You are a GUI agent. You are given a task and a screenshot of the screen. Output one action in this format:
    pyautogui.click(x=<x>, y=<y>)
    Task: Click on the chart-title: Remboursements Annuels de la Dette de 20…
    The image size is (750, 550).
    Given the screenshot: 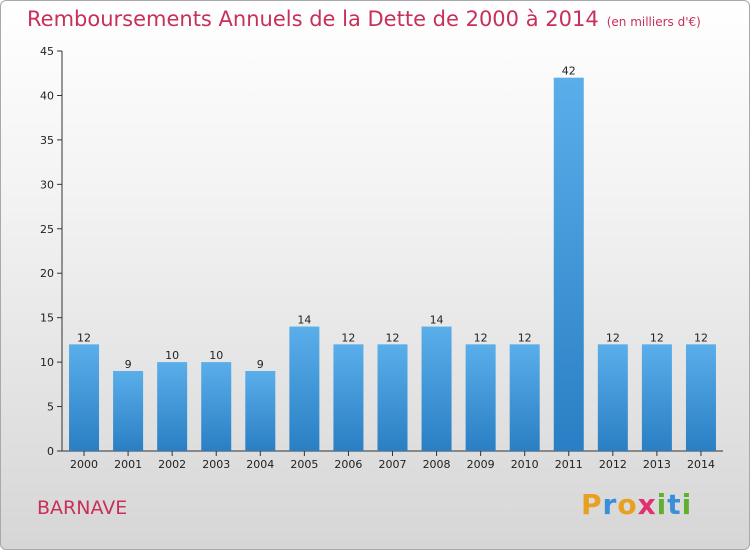 What is the action you would take?
    pyautogui.click(x=364, y=19)
    